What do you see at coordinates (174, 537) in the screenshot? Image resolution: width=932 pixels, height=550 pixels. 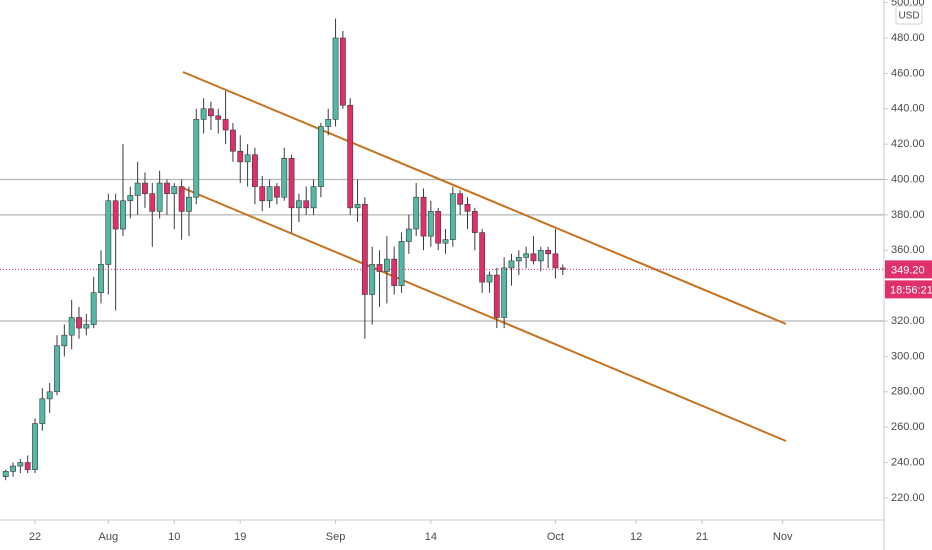 I see `x-tick-label: 10` at bounding box center [174, 537].